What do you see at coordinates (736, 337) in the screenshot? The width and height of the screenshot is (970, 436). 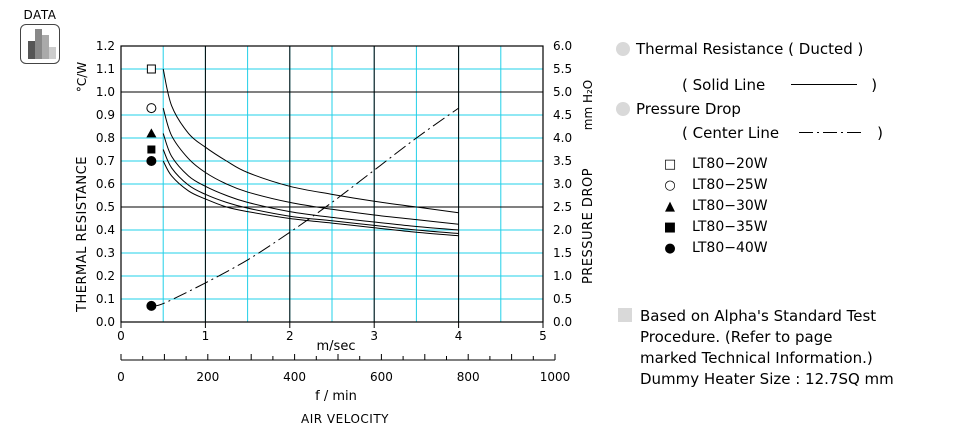 I see `note-line: Procedure. (Refer to page` at bounding box center [736, 337].